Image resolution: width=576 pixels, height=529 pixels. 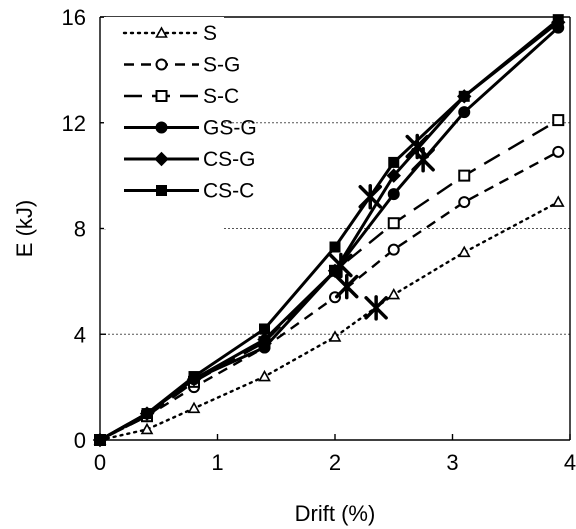 What do you see at coordinates (230, 128) in the screenshot?
I see `legend-label: GS-G` at bounding box center [230, 128].